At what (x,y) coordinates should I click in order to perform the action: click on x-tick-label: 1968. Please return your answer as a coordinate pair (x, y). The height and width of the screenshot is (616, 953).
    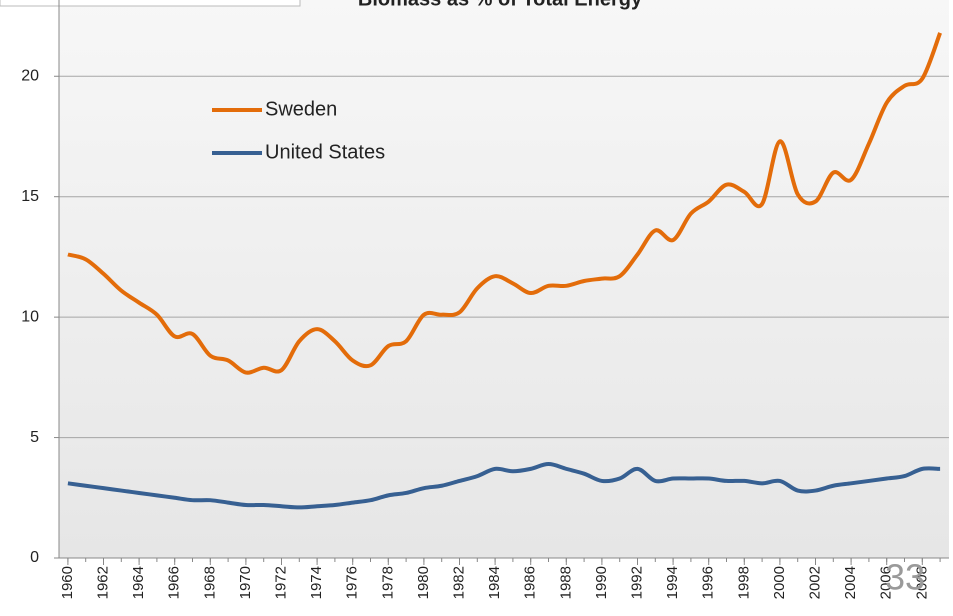
    Looking at the image, I should click on (209, 582).